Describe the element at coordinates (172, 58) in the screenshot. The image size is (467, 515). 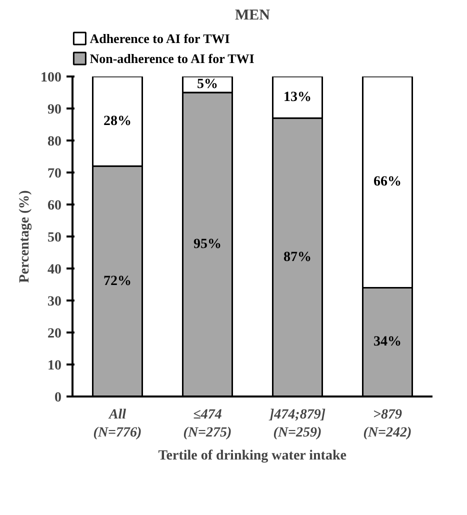
I see `legend-label: Non-adherence to AI for TWI` at that location.